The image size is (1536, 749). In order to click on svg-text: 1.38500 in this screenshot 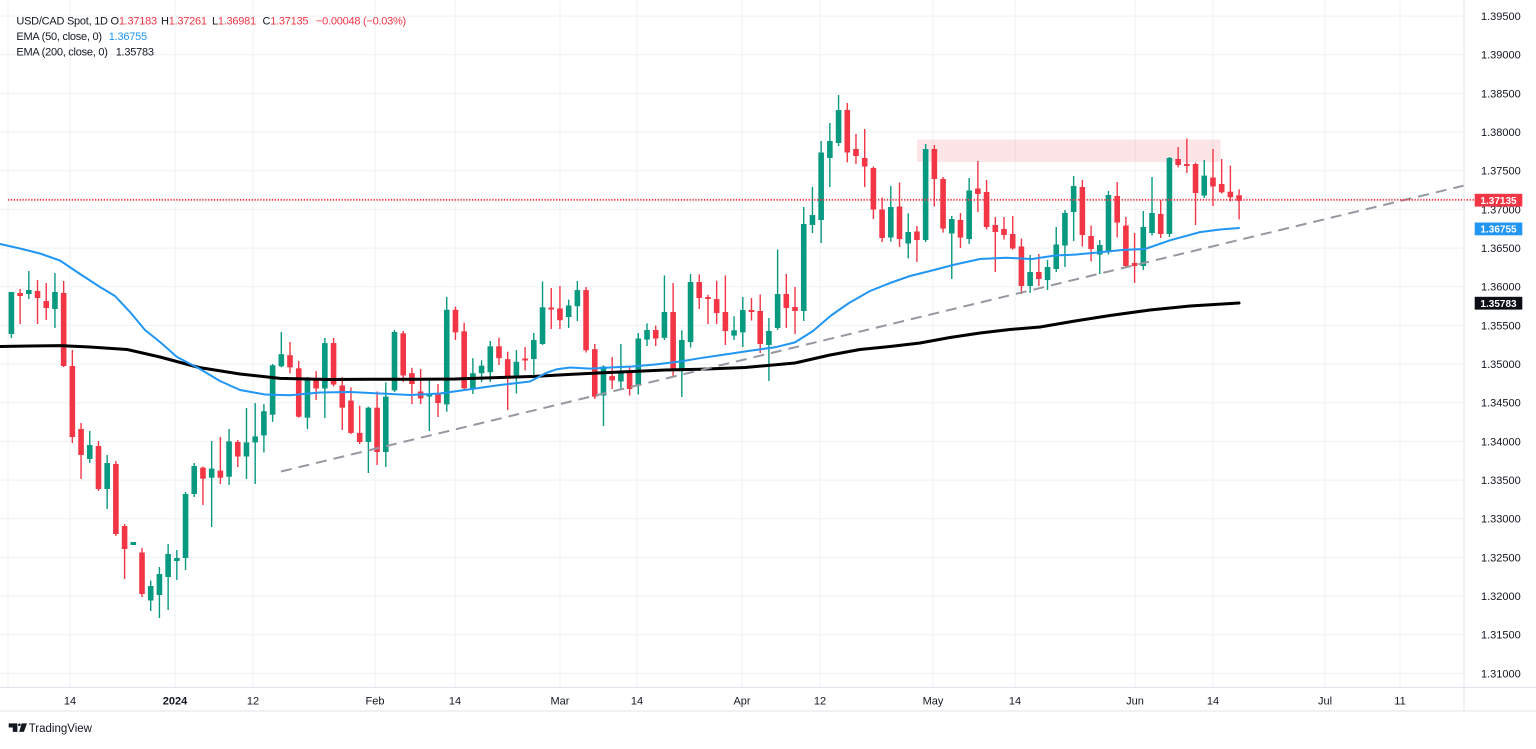, I will do `click(1501, 94)`.